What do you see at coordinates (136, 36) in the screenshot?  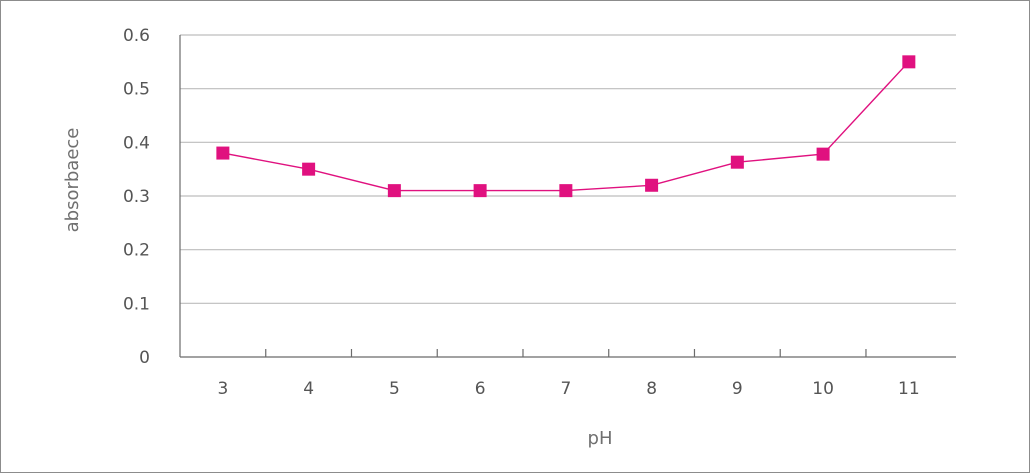 I see `y-tick-label: 0.6` at bounding box center [136, 36].